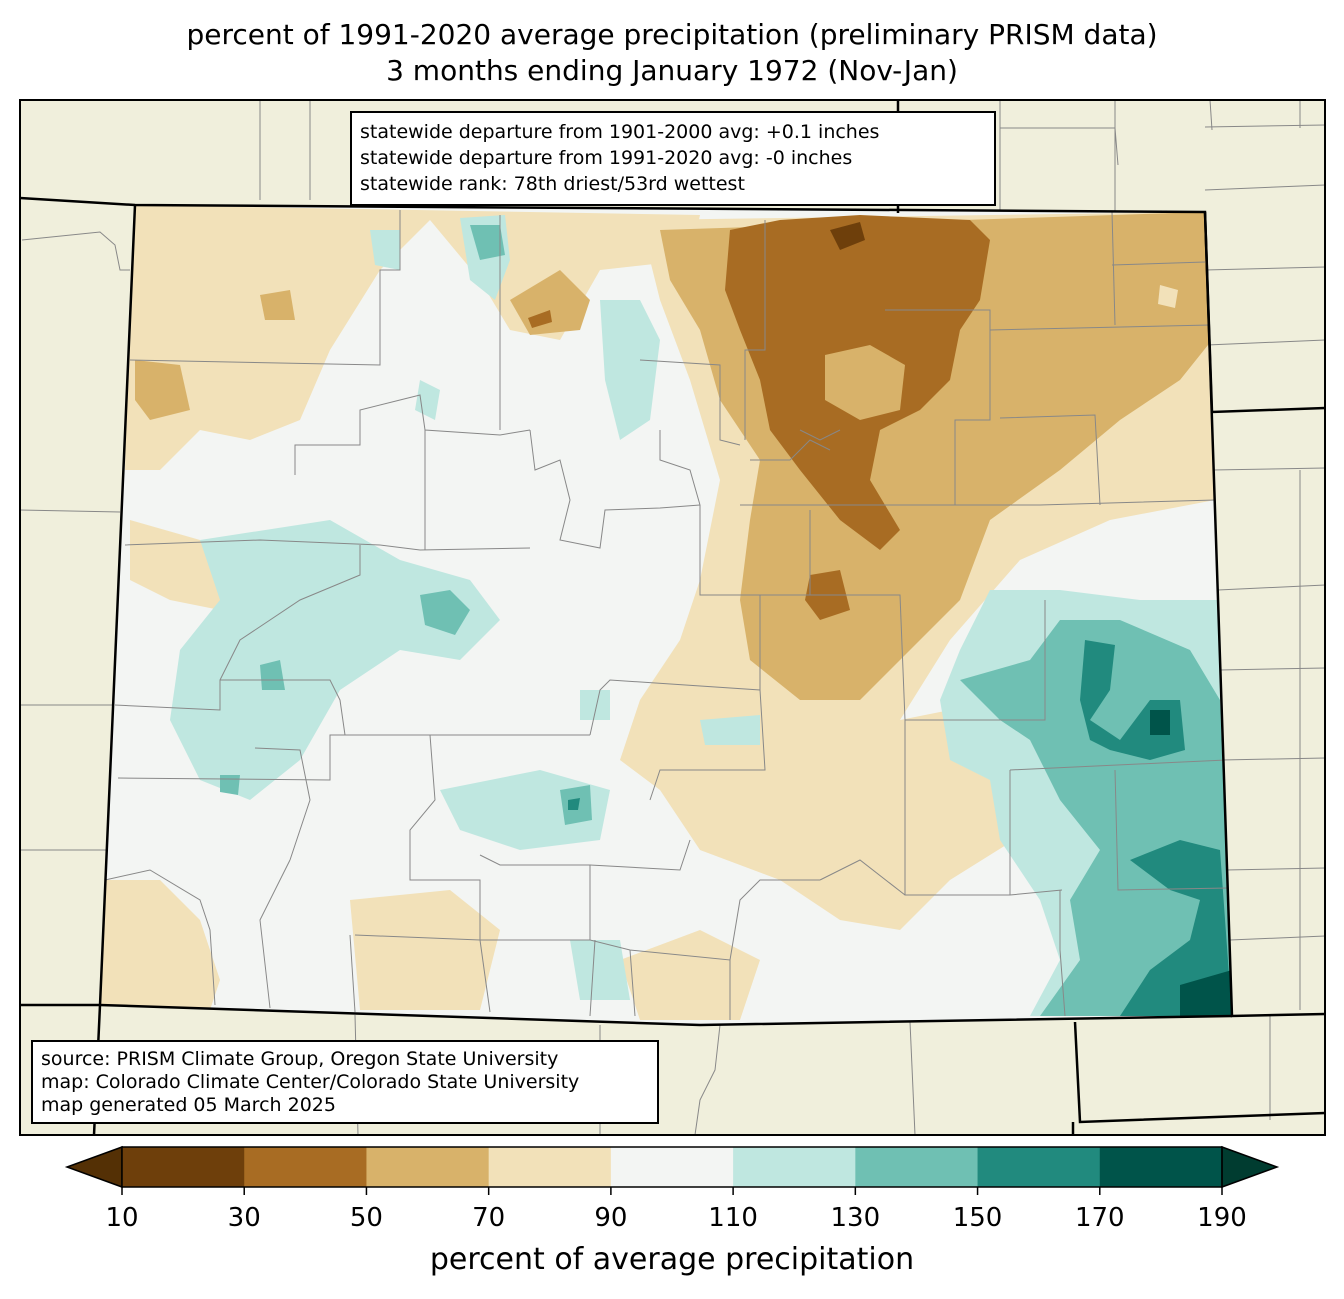 Image resolution: width=1344 pixels, height=1299 pixels. What do you see at coordinates (1222, 1218) in the screenshot?
I see `colorbar-tick-label: 190` at bounding box center [1222, 1218].